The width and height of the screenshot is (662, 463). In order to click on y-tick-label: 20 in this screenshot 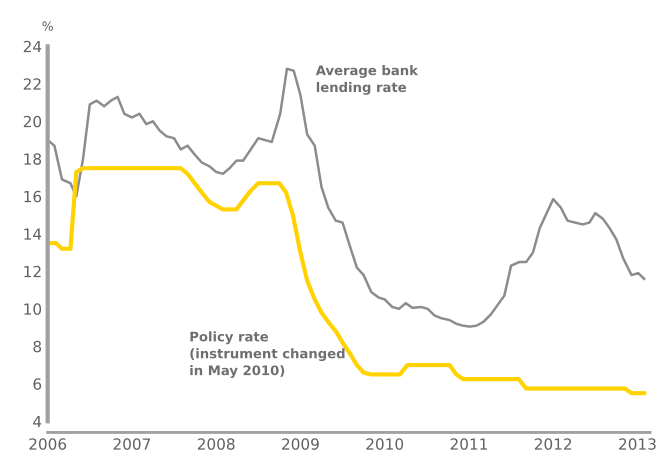, I will do `click(33, 122)`.